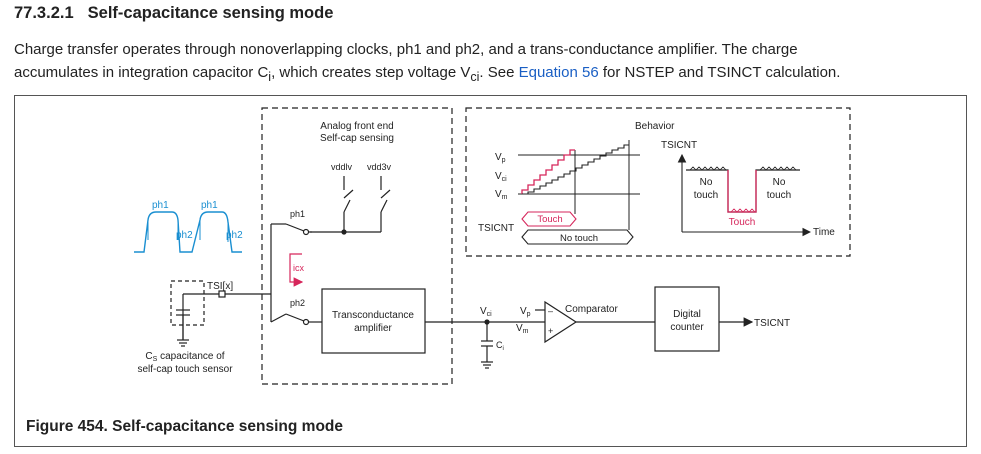  I want to click on ci-label: Ci, so click(500, 346).